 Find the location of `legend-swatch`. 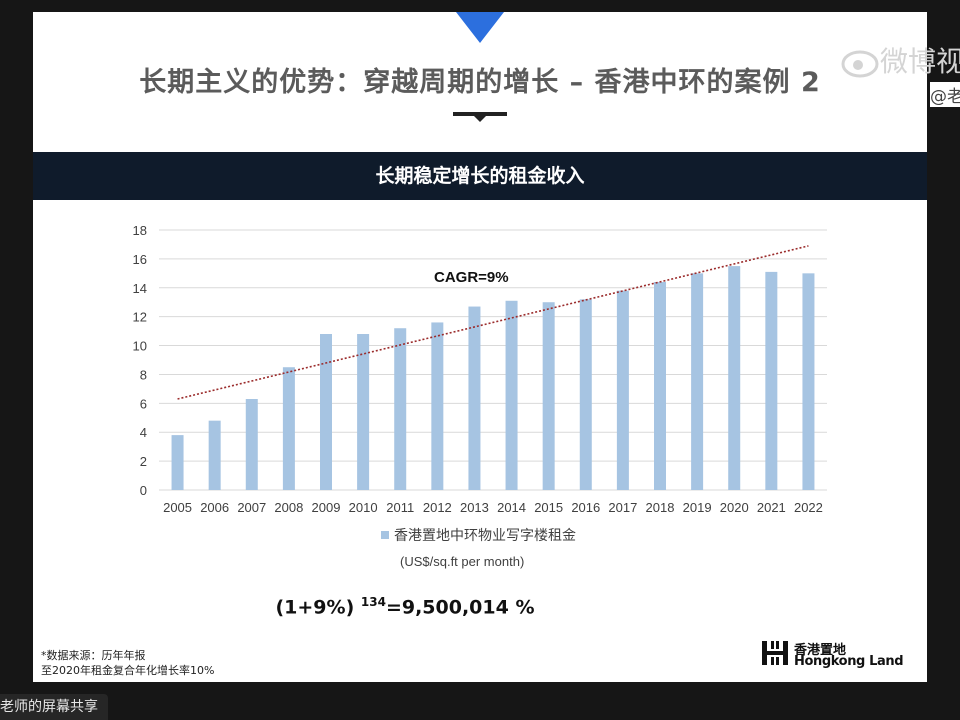

legend-swatch is located at coordinates (385, 535).